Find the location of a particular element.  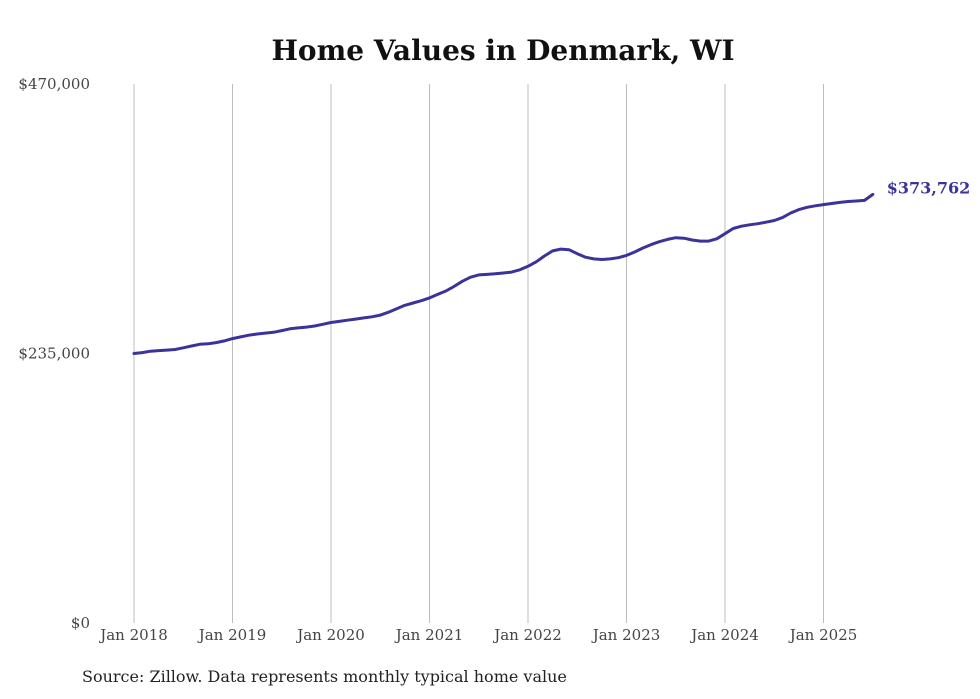

y-tick-label: $235,000 is located at coordinates (54, 354).